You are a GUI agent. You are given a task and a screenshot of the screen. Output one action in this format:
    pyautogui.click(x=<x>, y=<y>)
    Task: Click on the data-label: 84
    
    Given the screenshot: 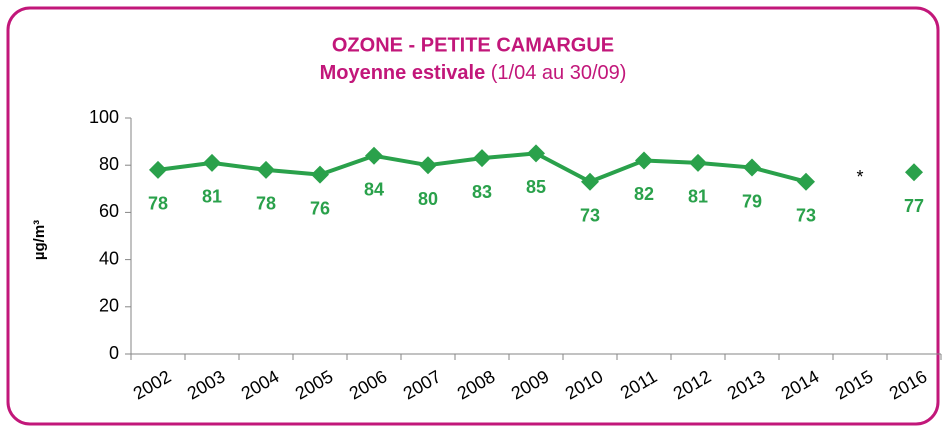 What is the action you would take?
    pyautogui.click(x=374, y=190)
    